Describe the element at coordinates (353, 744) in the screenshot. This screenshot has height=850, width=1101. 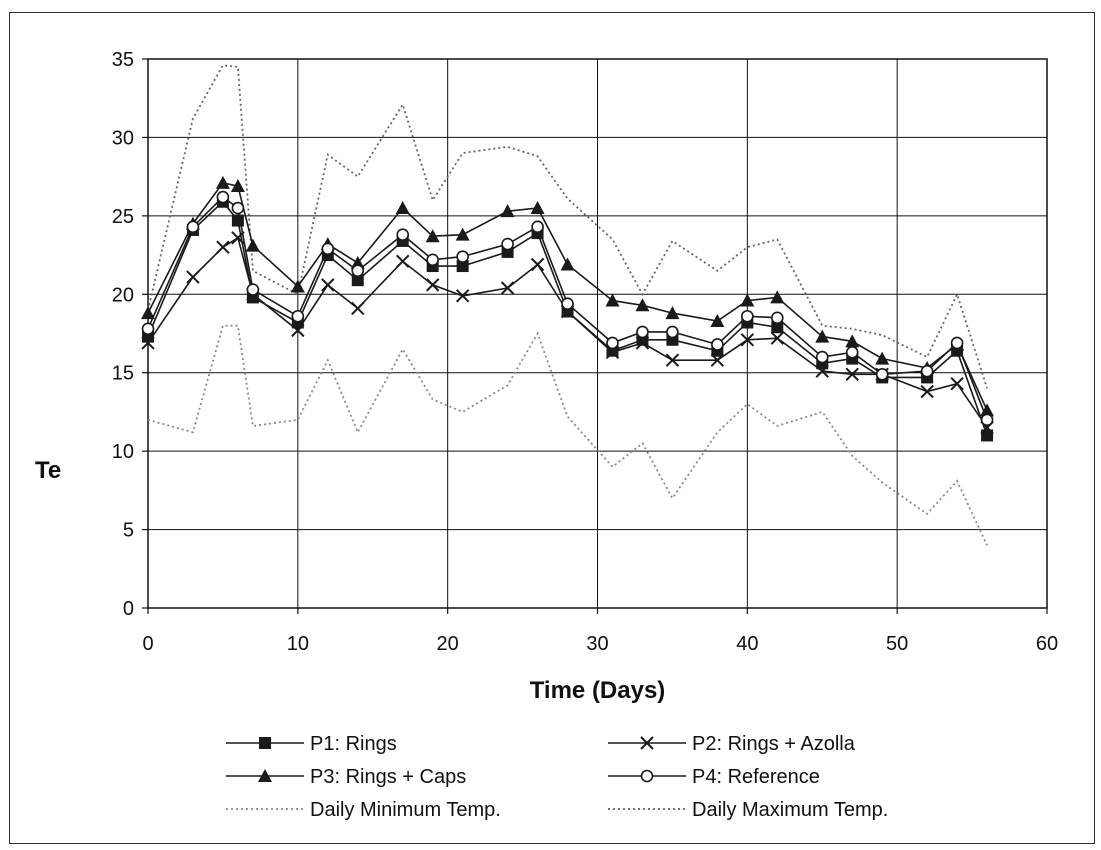
I see `legend-label: P1: Rings` at that location.